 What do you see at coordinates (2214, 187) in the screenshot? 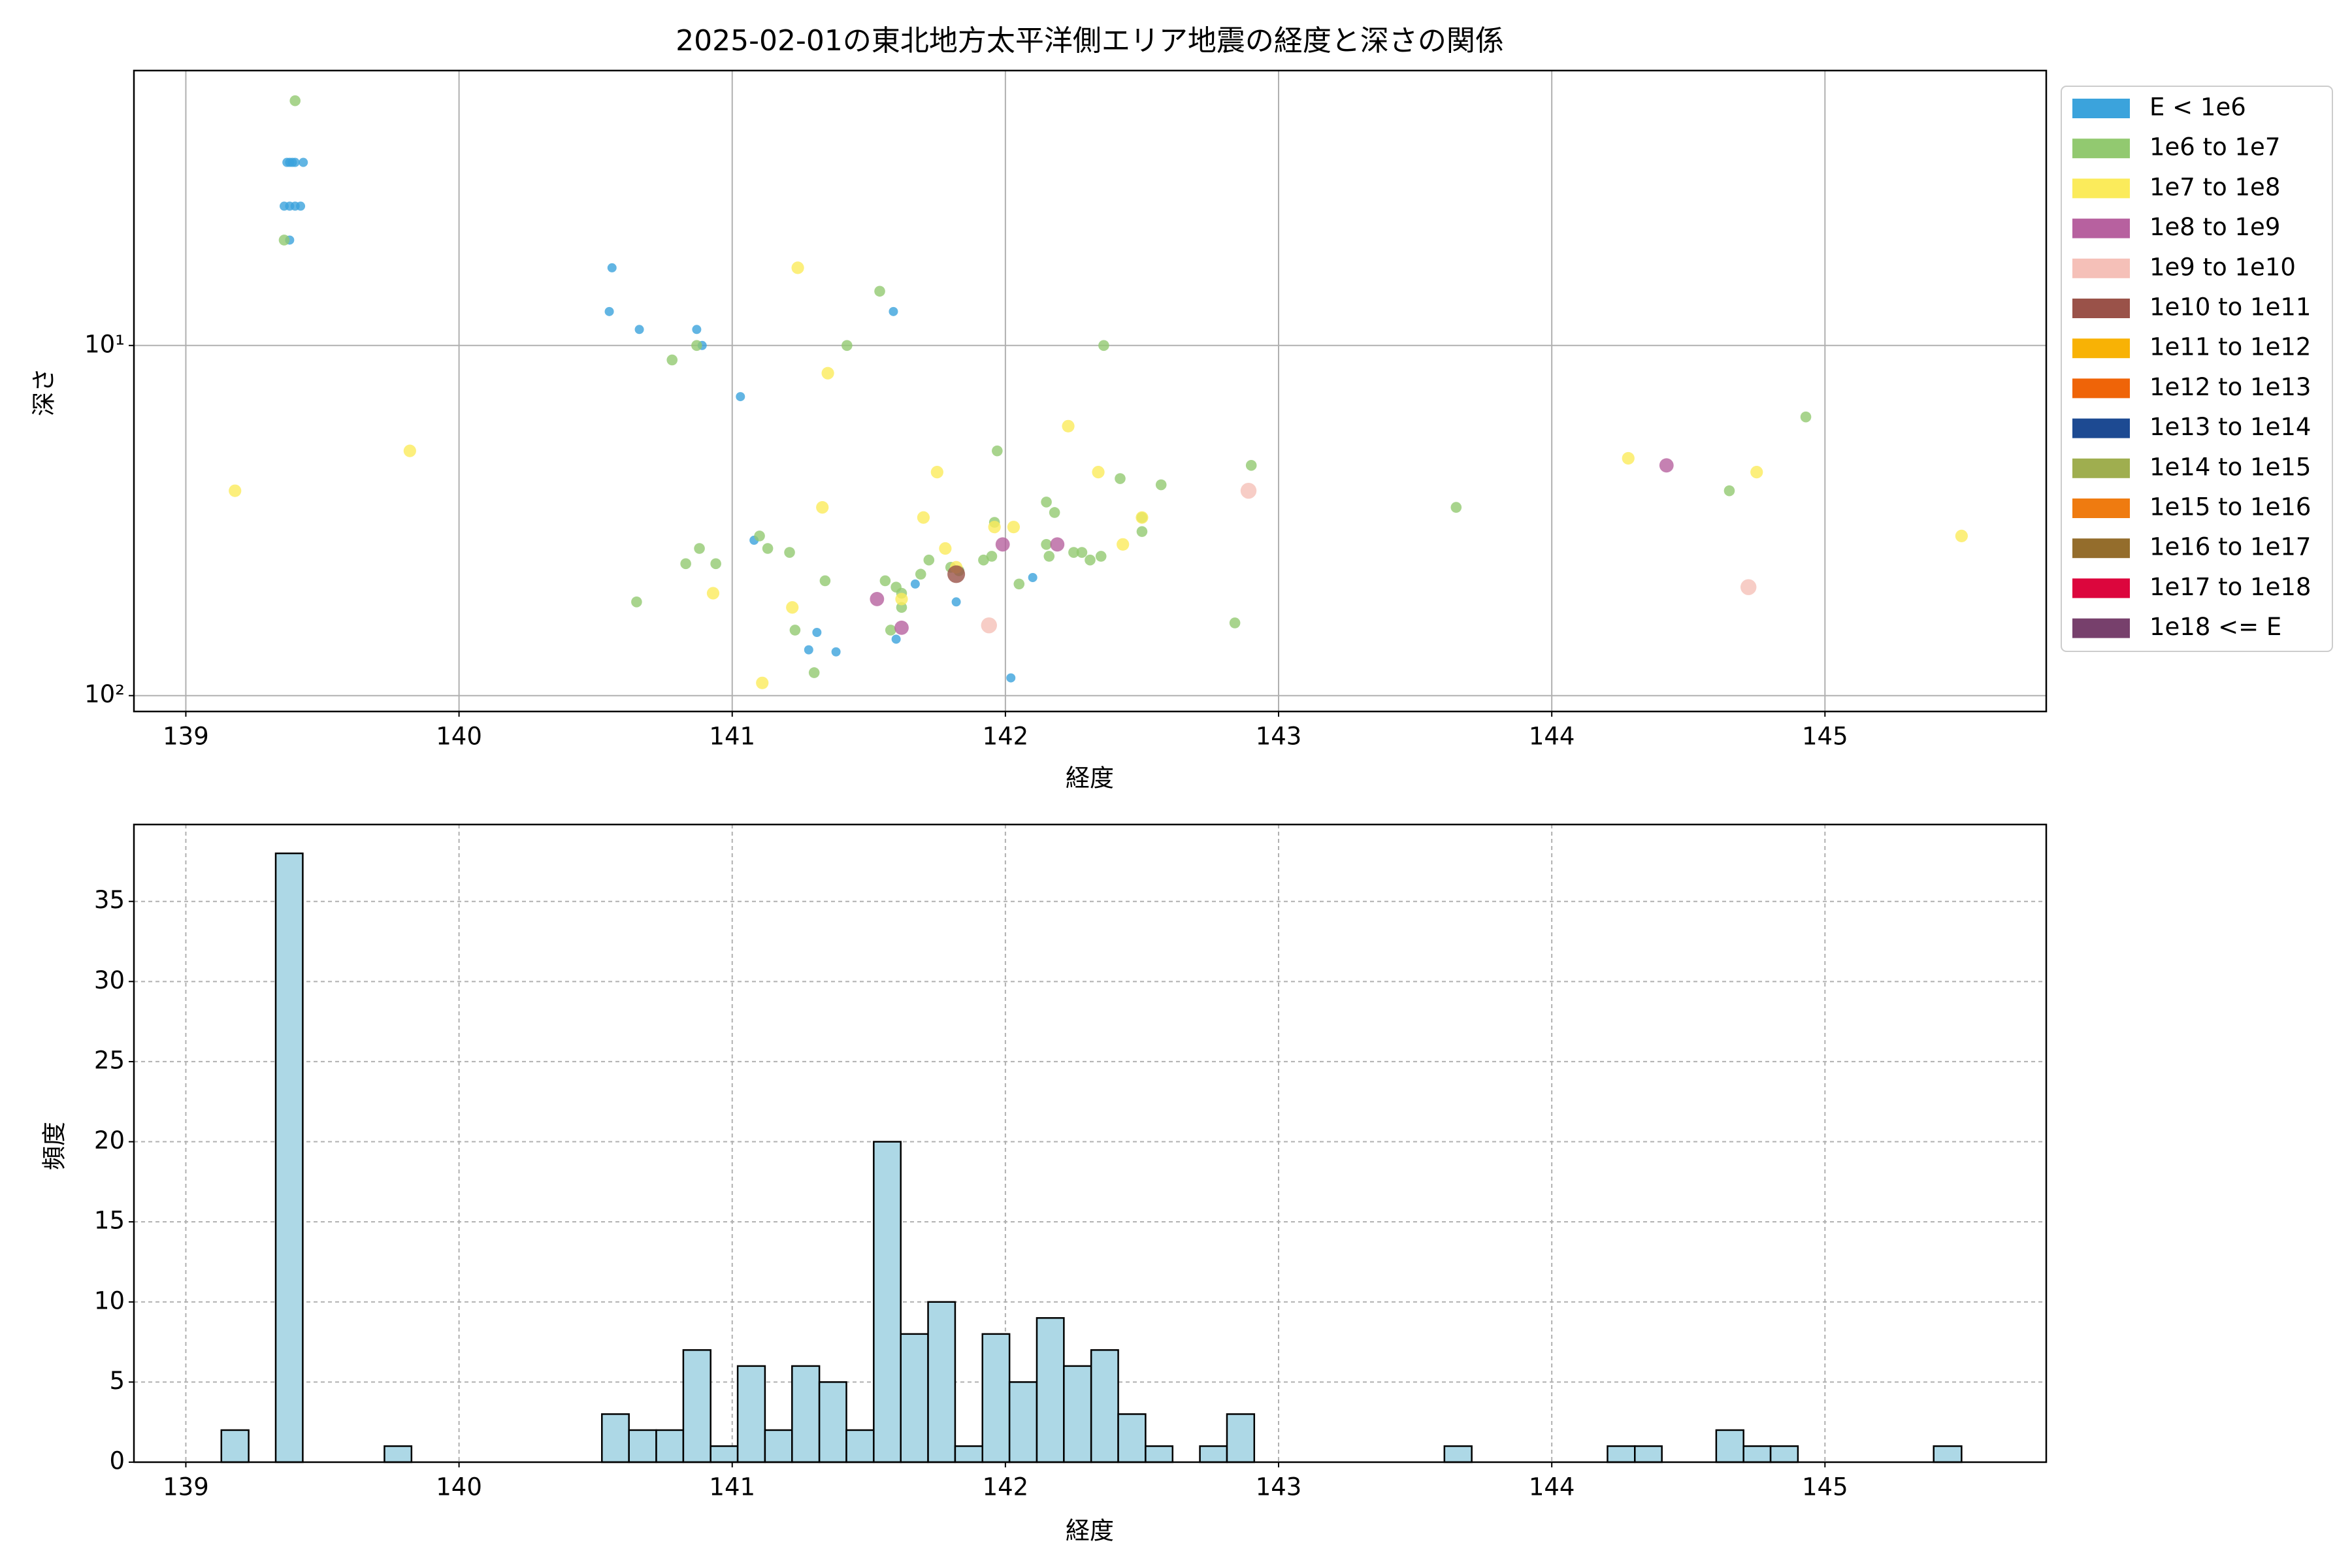
I see `legend-label: 1e7 to 1e8` at bounding box center [2214, 187].